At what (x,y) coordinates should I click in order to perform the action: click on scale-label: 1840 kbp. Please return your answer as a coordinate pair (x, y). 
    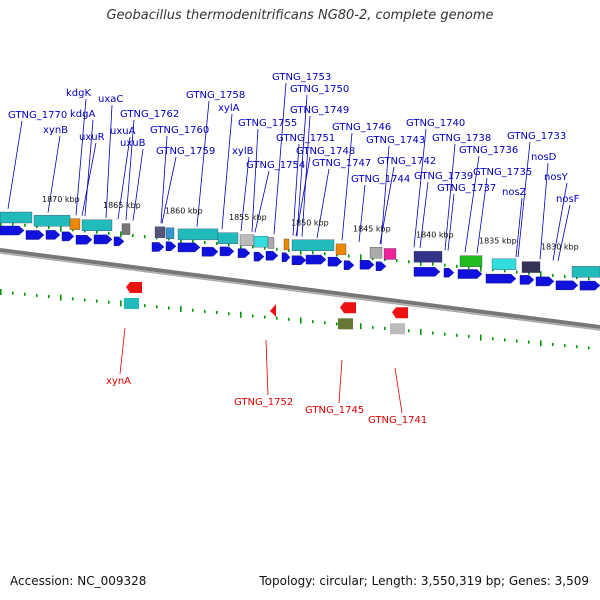
    Looking at the image, I should click on (435, 235).